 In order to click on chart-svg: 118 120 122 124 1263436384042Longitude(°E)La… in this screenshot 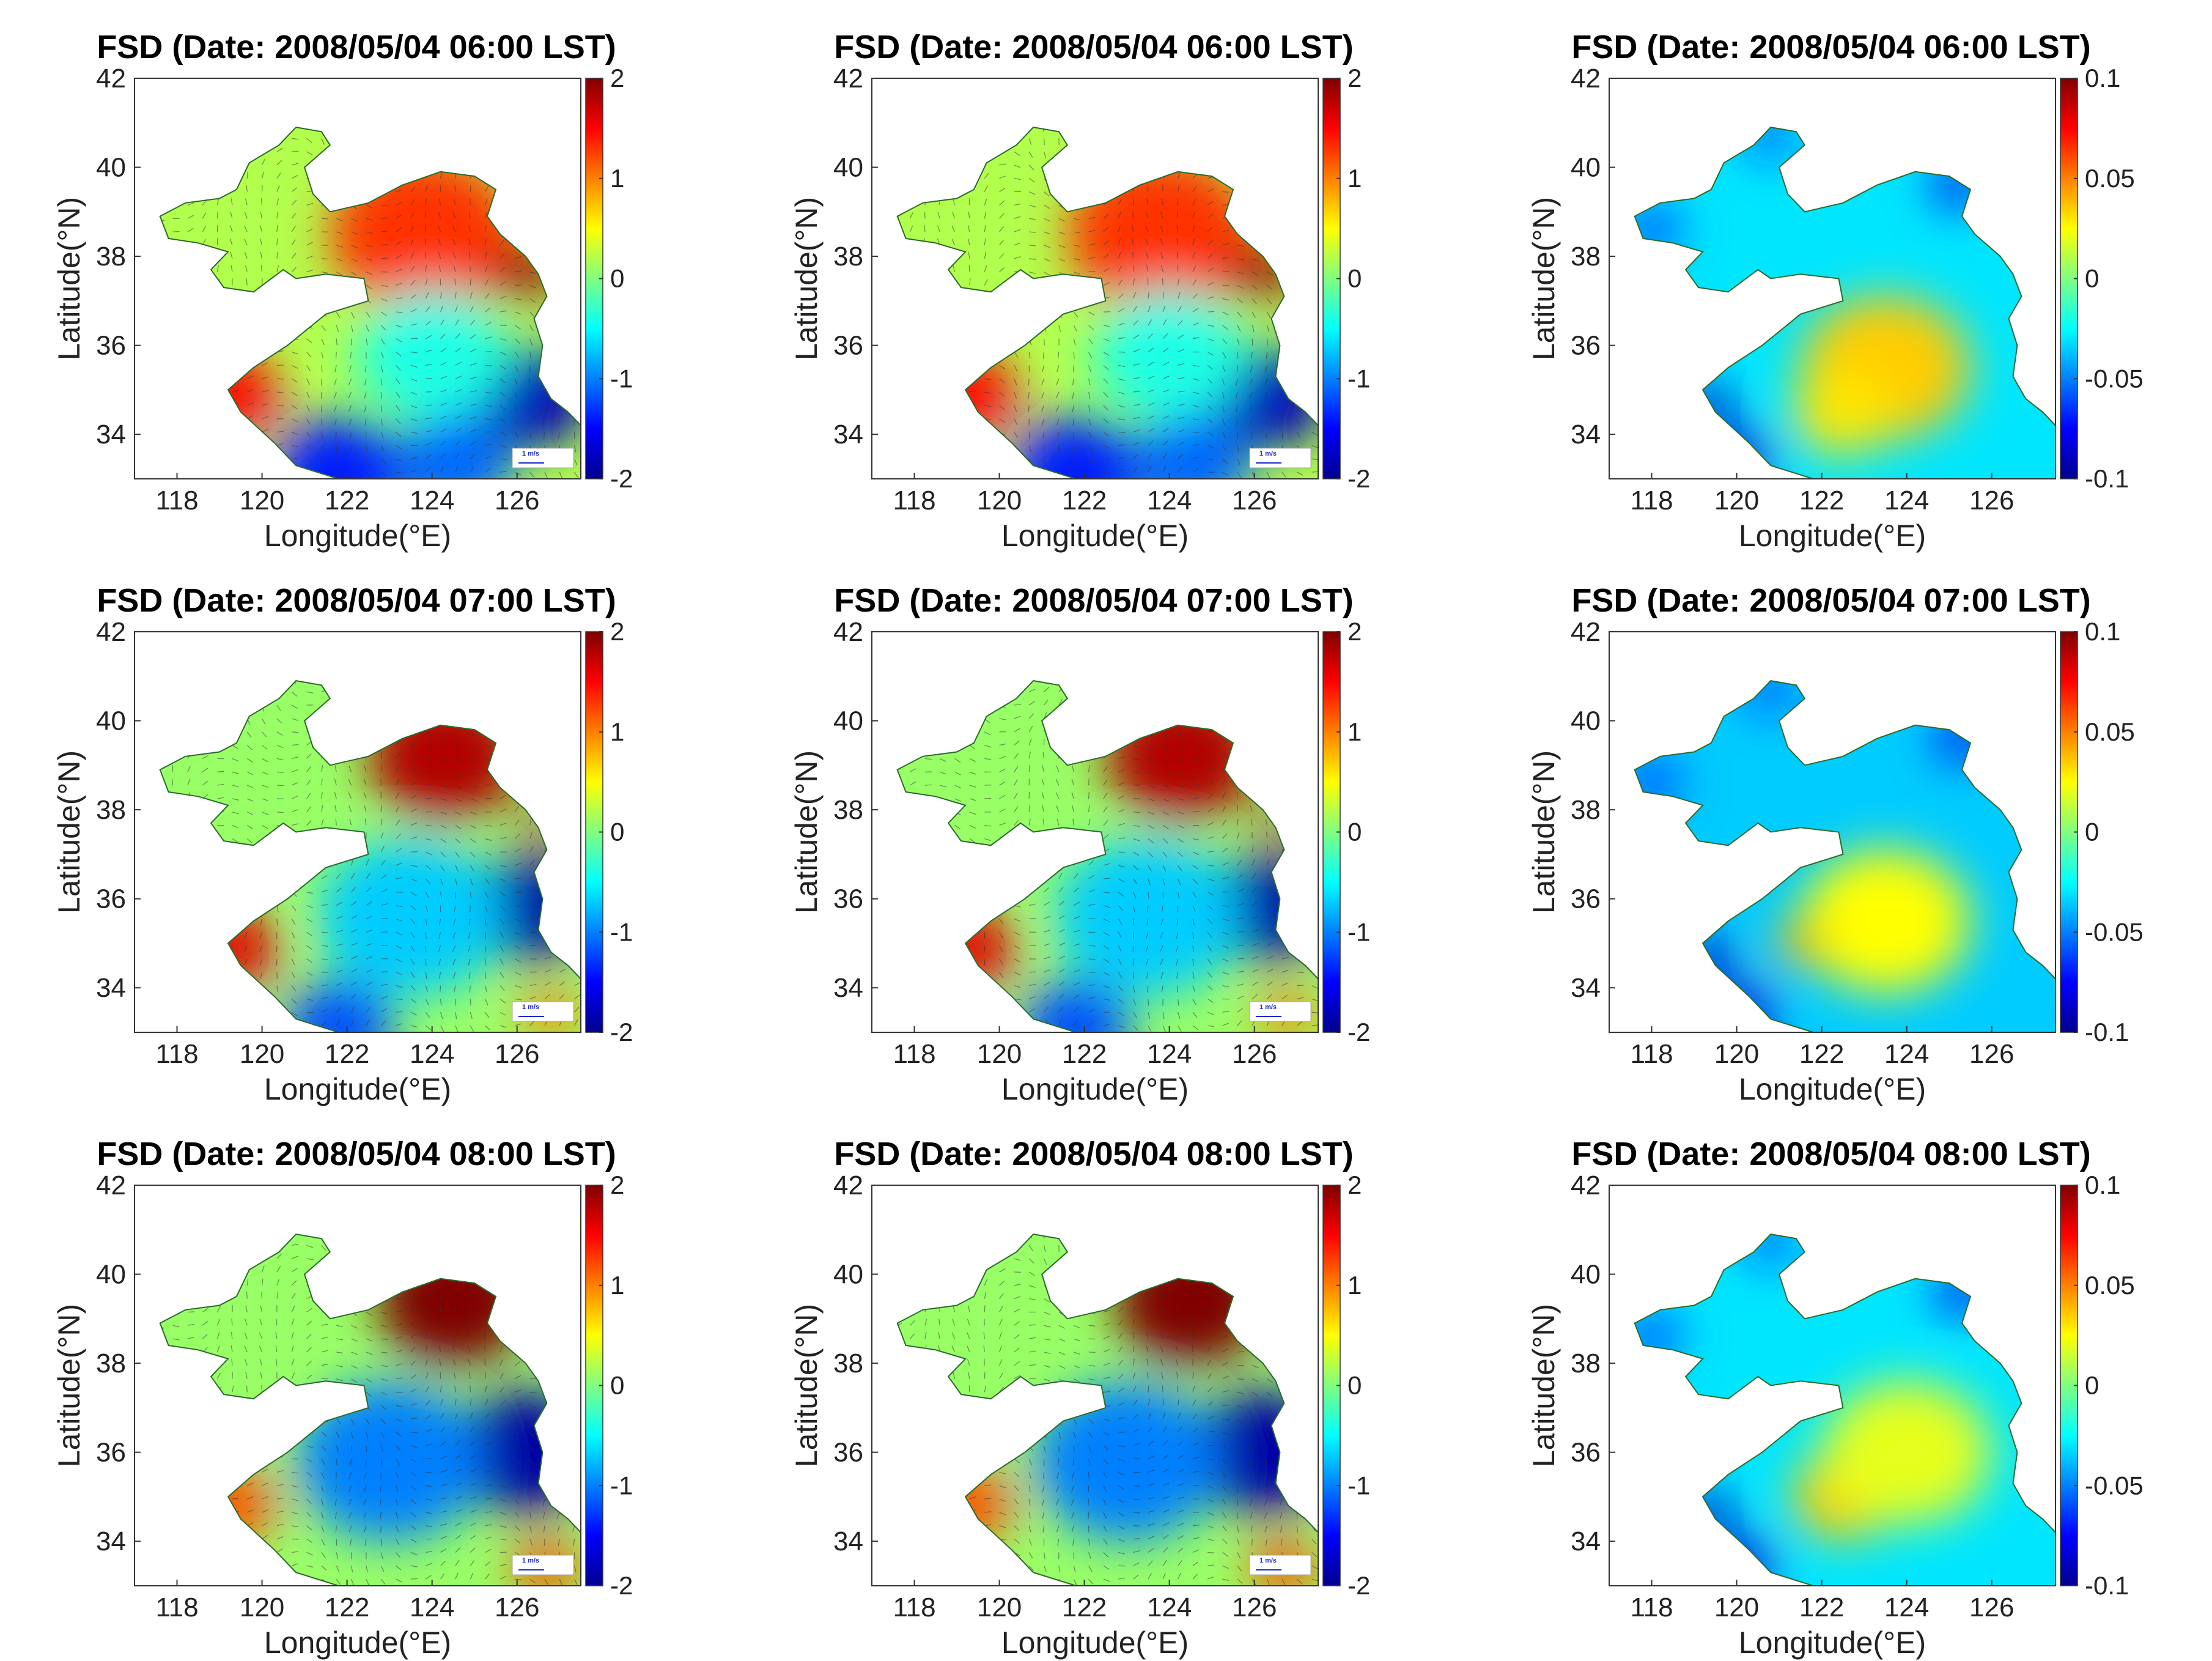, I will do `click(342, 291)`.